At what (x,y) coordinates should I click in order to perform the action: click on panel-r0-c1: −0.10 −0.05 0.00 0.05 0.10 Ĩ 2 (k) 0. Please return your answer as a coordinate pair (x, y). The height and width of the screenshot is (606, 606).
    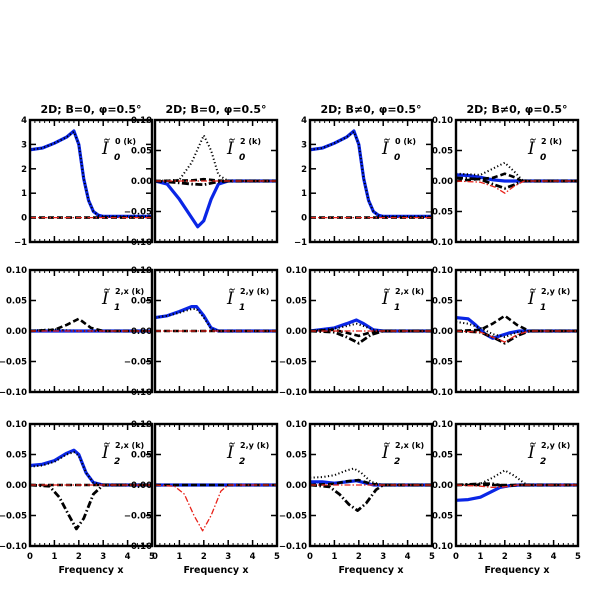
    Looking at the image, I should click on (201, 182).